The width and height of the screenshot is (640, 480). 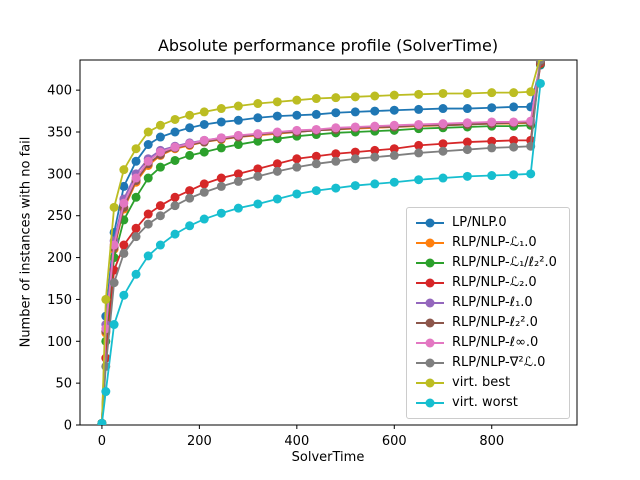 I want to click on legend-label: virt. best, so click(x=481, y=382).